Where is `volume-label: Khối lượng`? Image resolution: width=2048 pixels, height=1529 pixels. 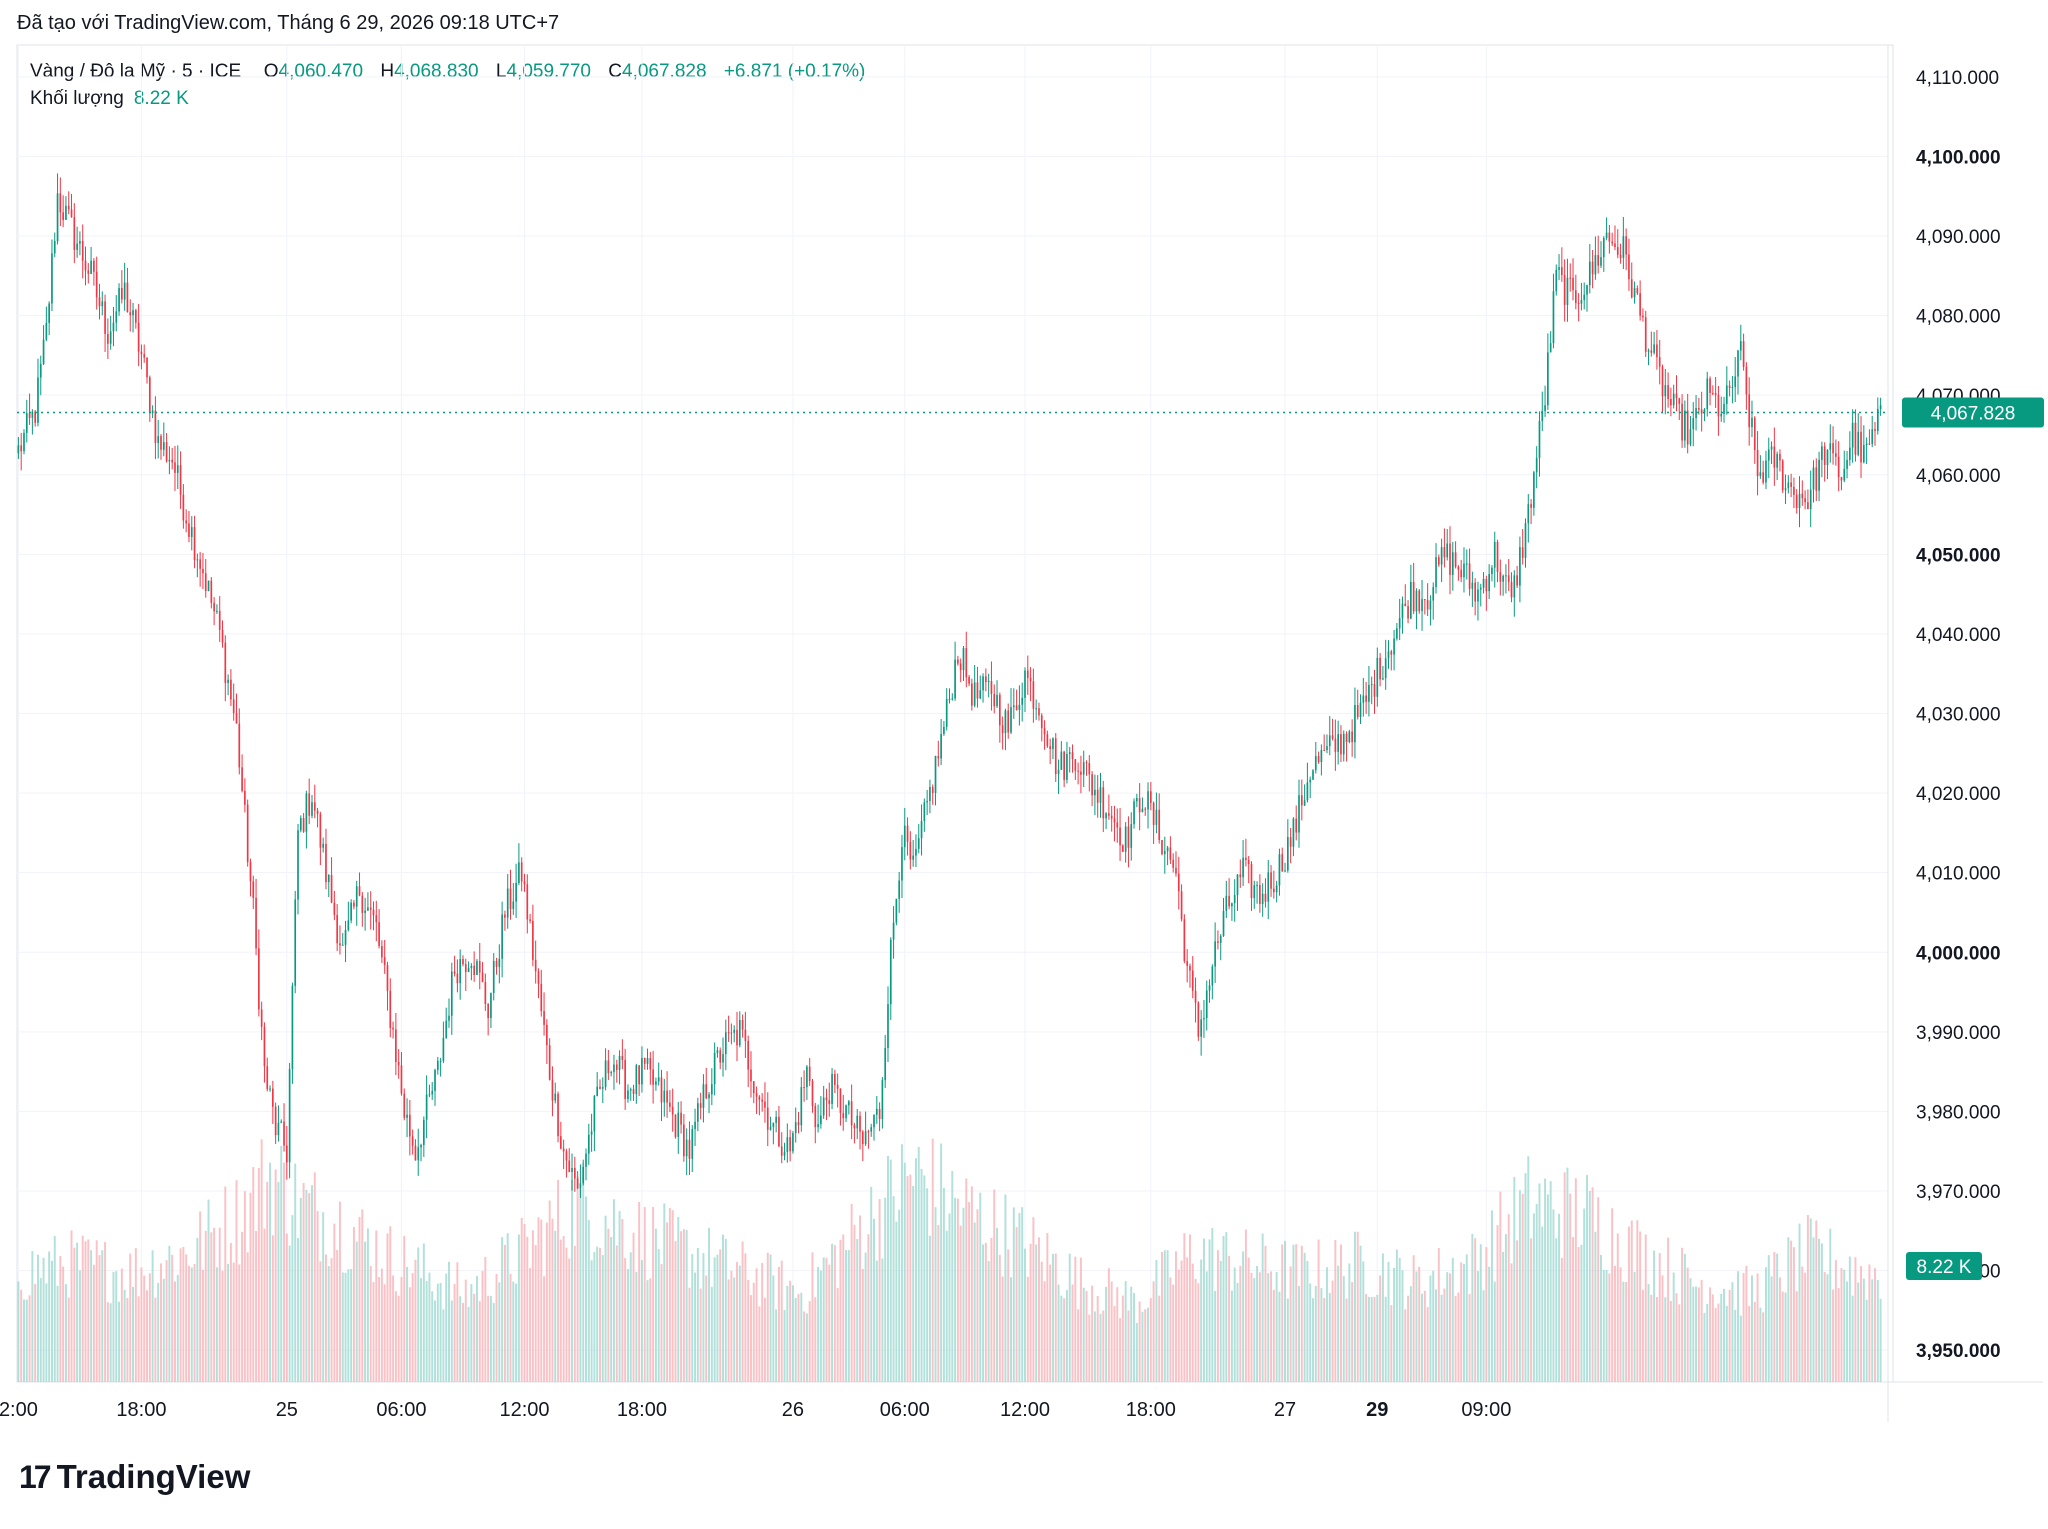
volume-label: Khối lượng is located at coordinates (77, 98).